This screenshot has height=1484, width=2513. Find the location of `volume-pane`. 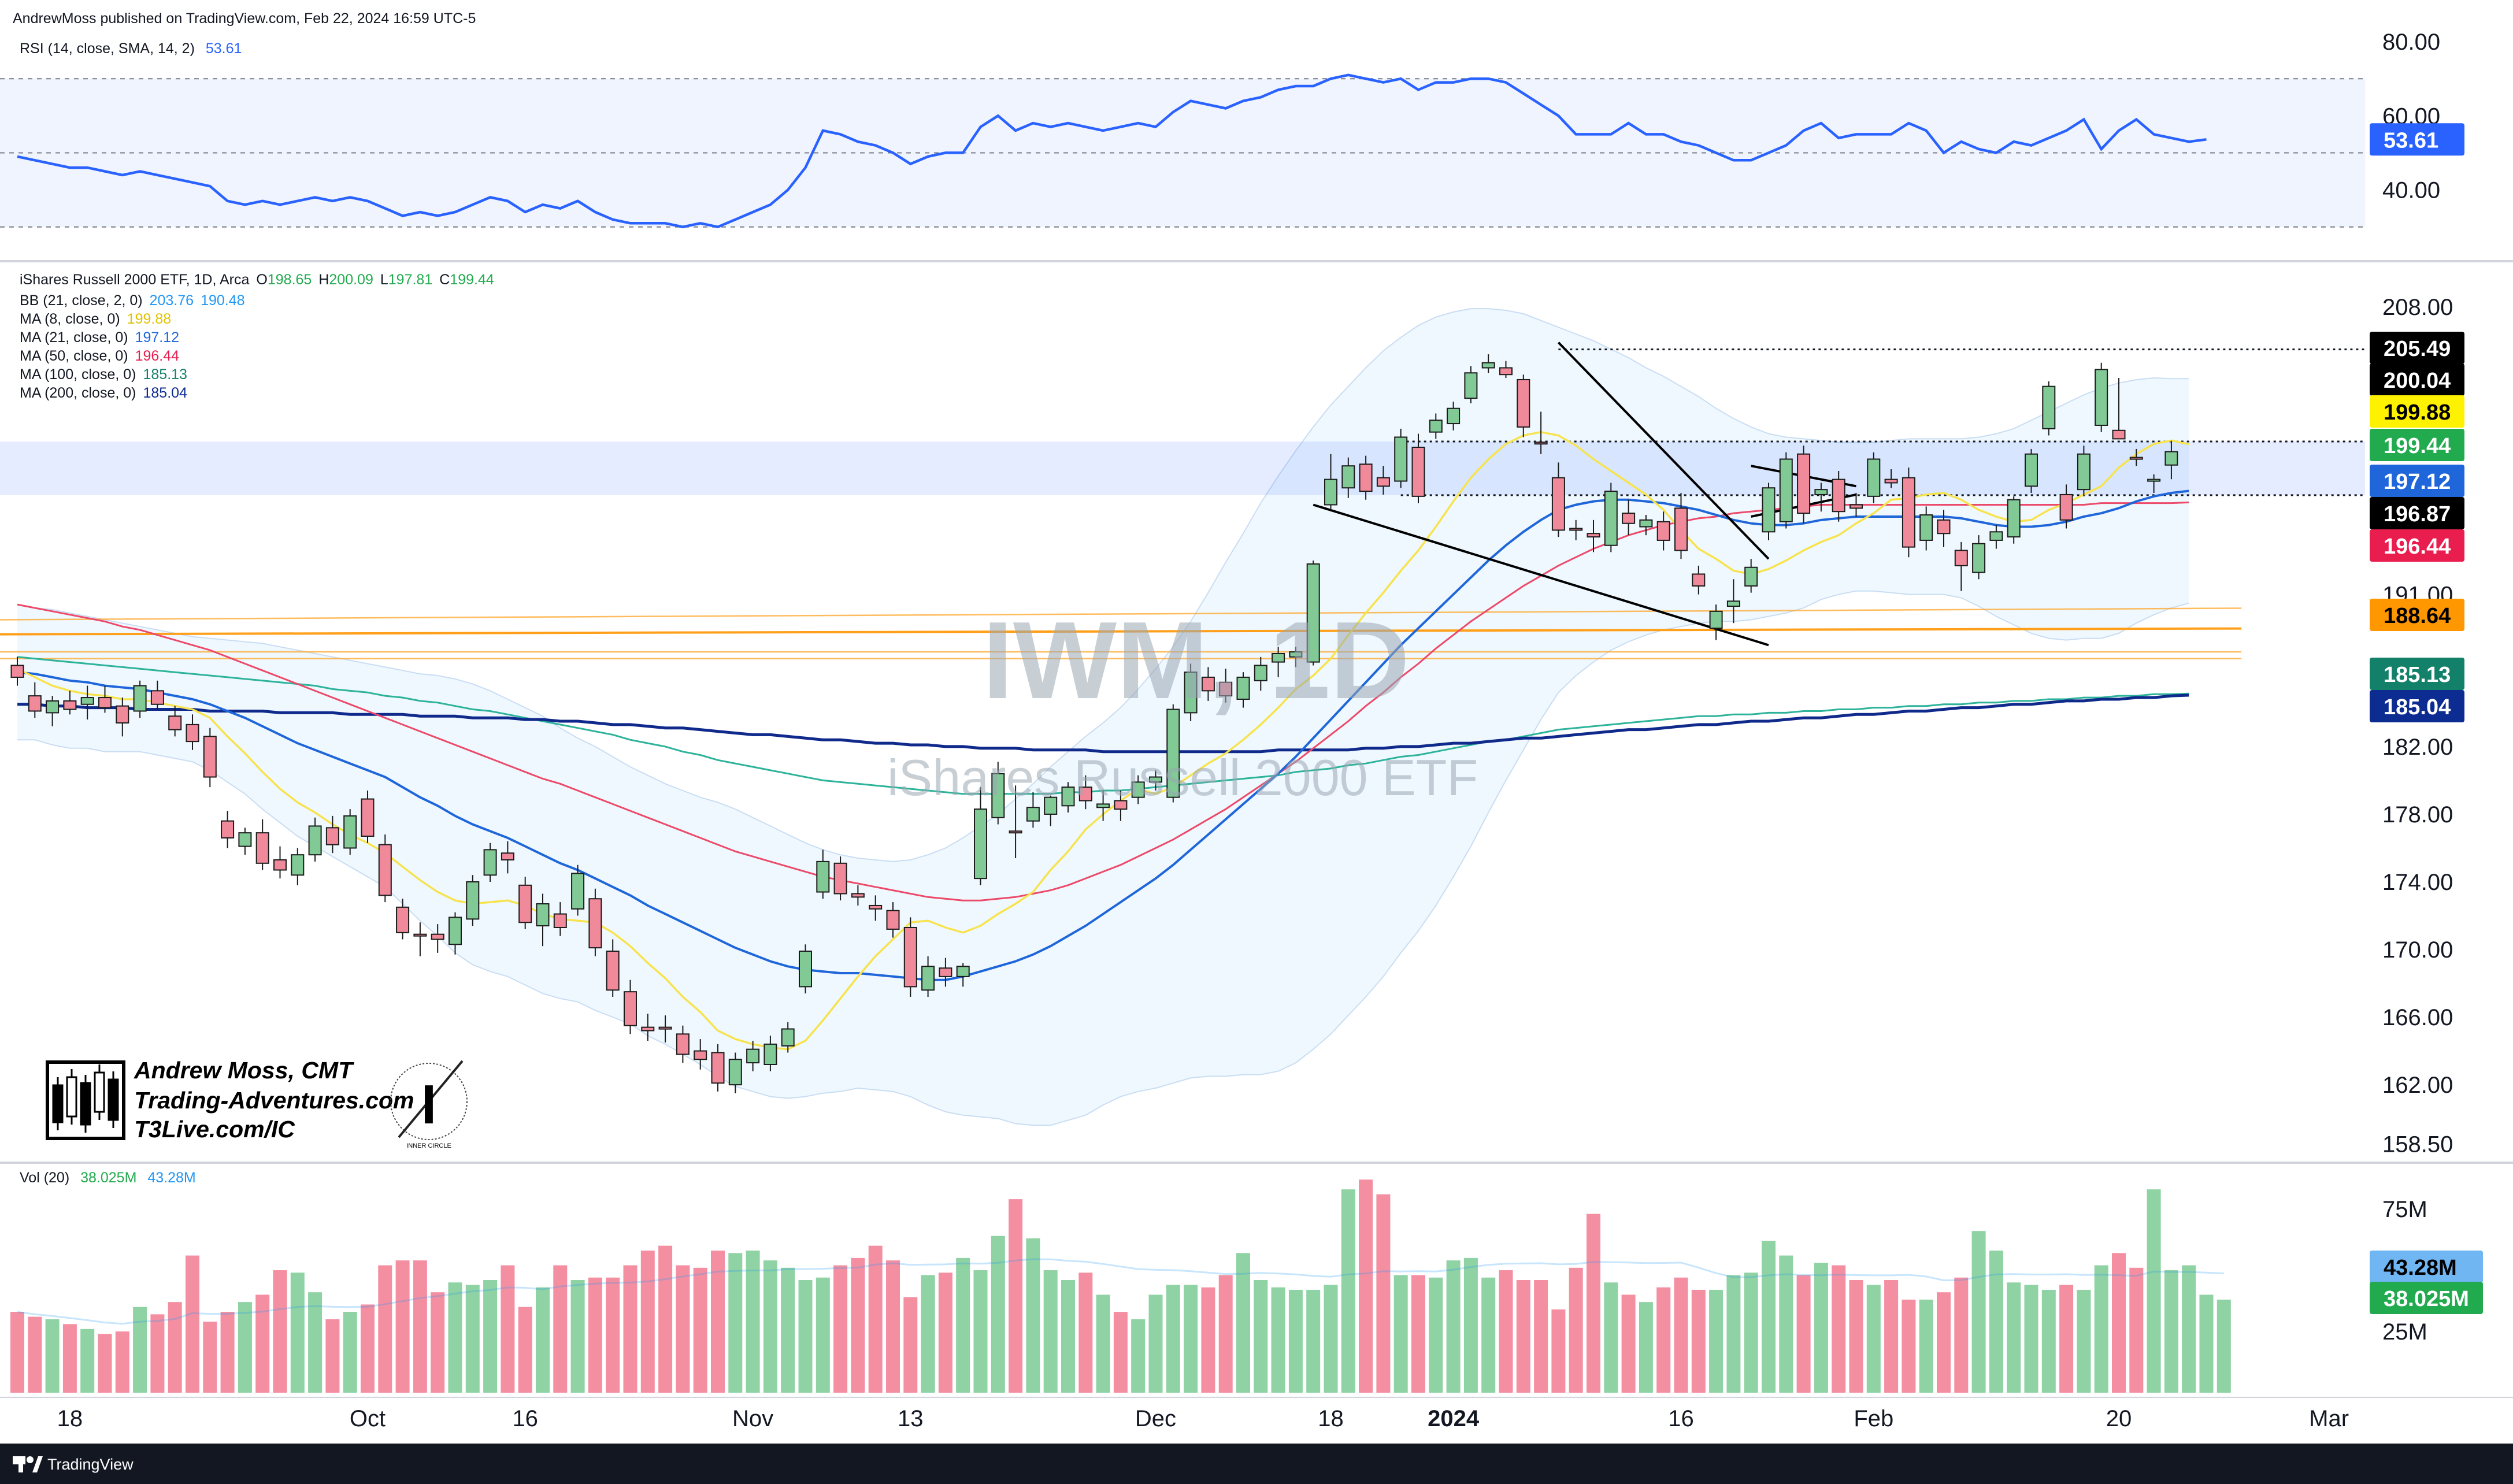

volume-pane is located at coordinates (1120, 1286).